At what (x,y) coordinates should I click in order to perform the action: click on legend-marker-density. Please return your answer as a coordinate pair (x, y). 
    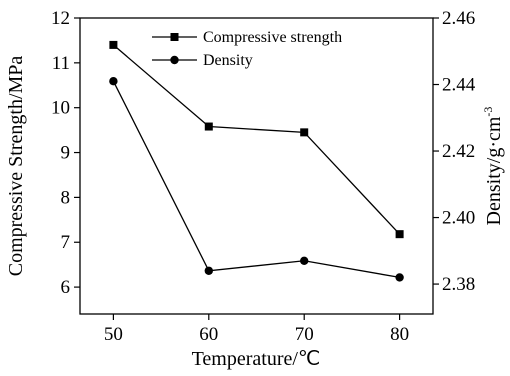
    Looking at the image, I should click on (174, 60).